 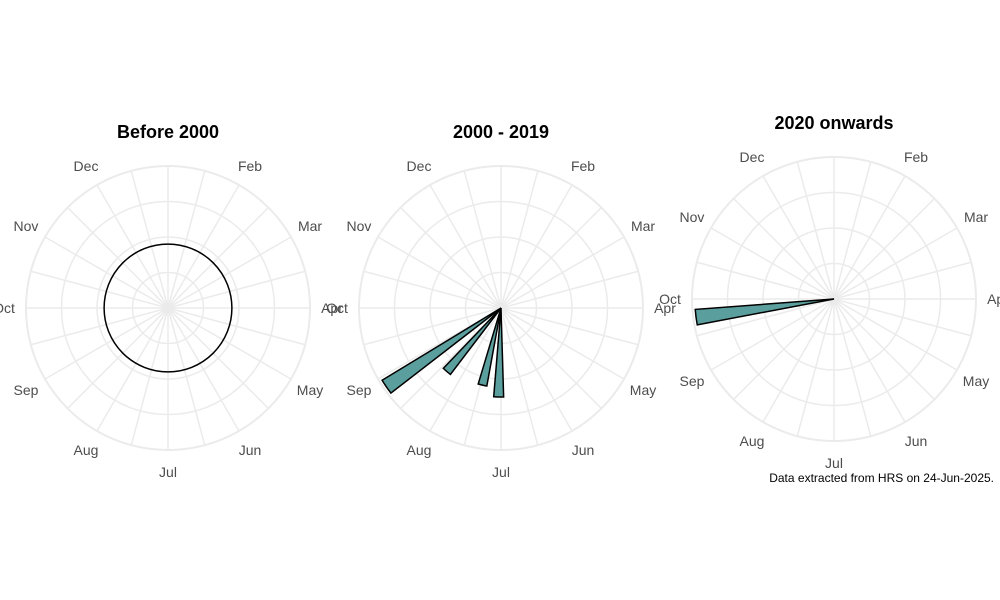 I want to click on polar-bar-aug, so click(x=441, y=351).